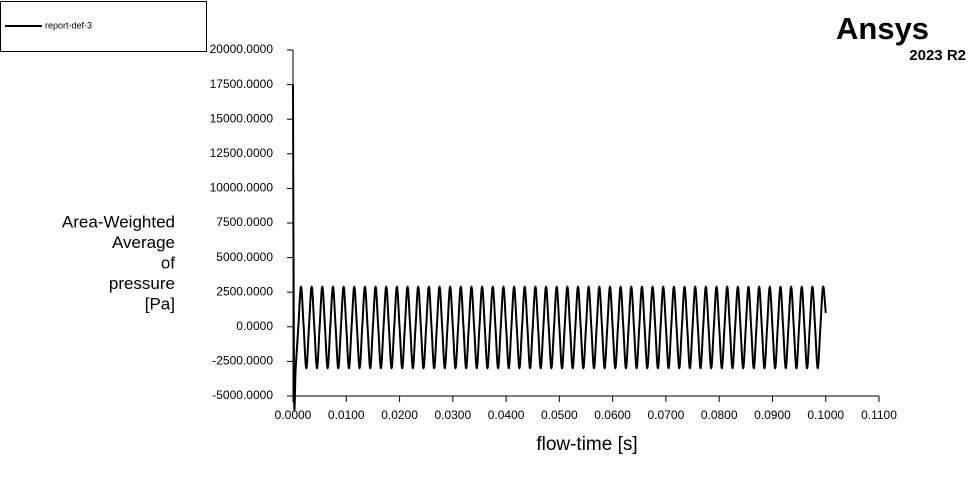 Image resolution: width=978 pixels, height=495 pixels. Describe the element at coordinates (506, 415) in the screenshot. I see `x-tick-label: 0.0400` at that location.